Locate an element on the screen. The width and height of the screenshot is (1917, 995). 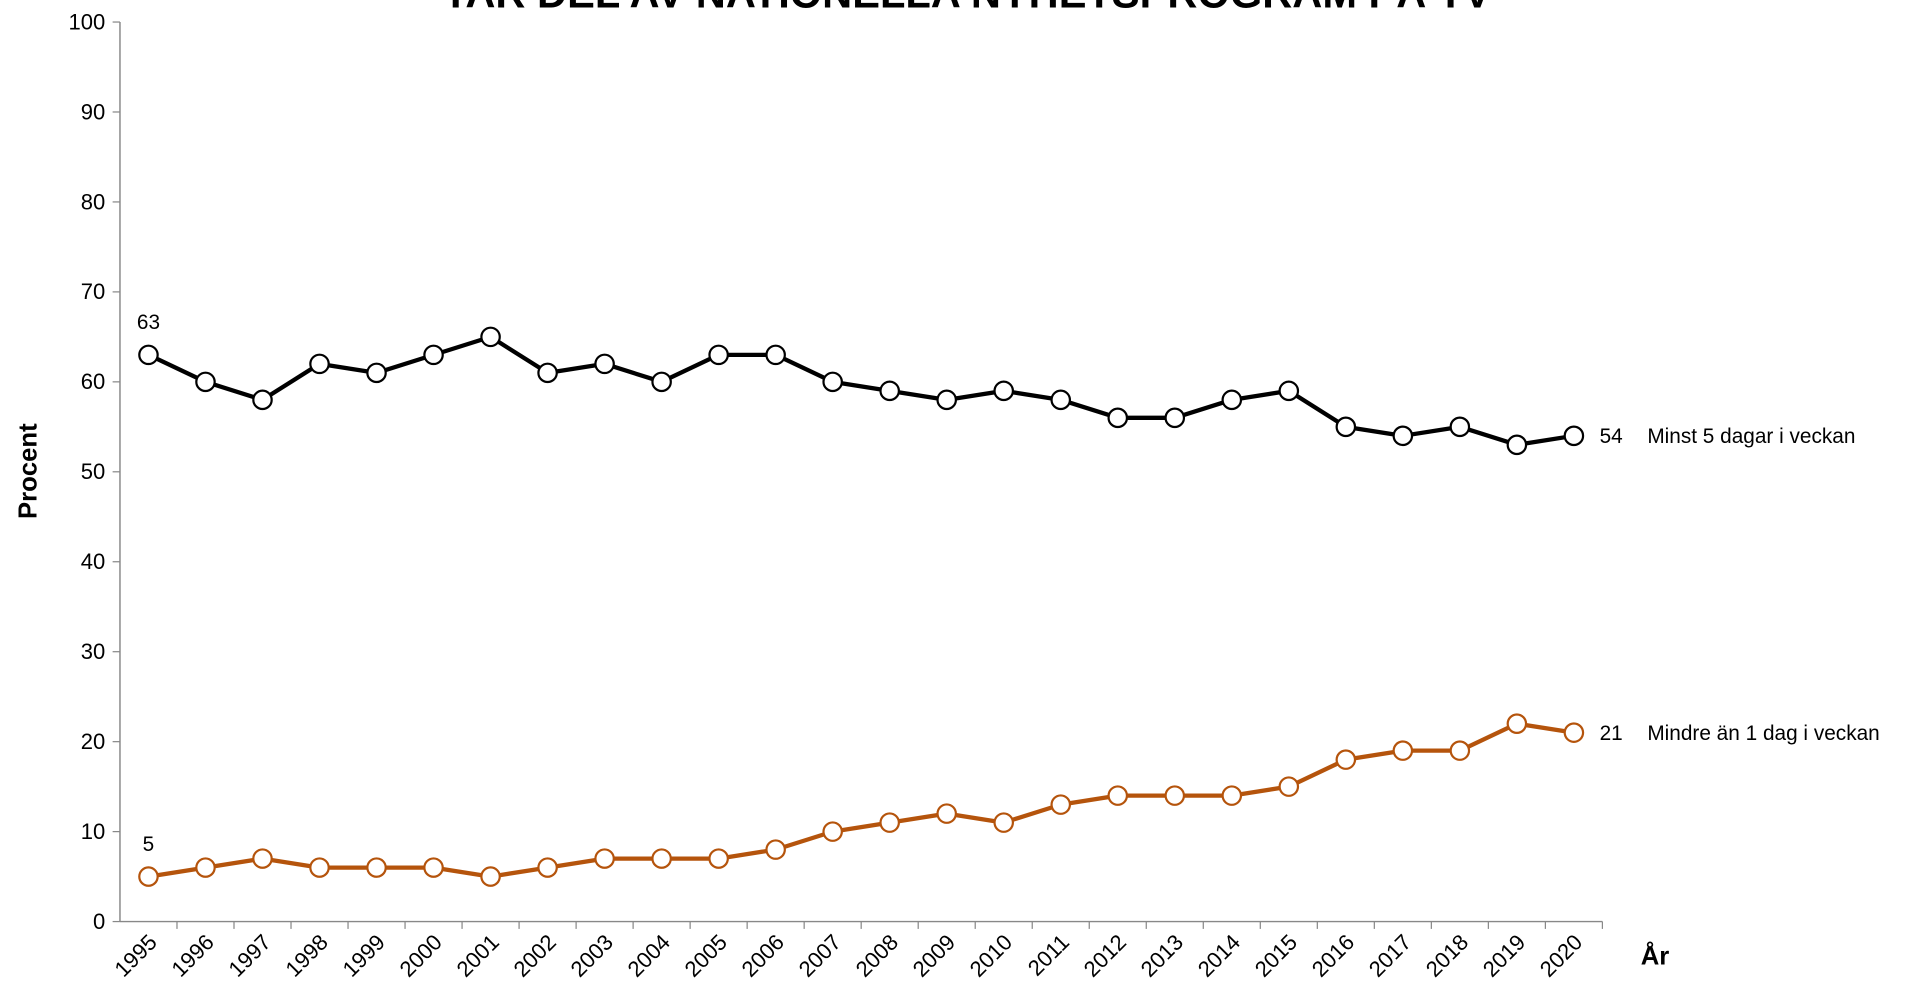
x-tick-label: 1995 is located at coordinates (135, 955).